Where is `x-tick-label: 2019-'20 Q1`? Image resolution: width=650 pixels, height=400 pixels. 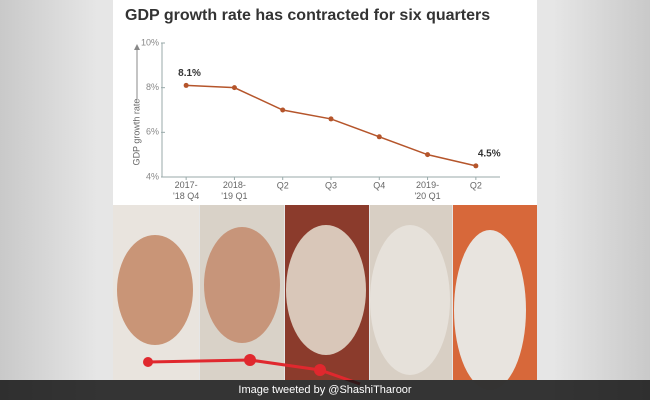
x-tick-label: 2019-'20 Q1 is located at coordinates (427, 190).